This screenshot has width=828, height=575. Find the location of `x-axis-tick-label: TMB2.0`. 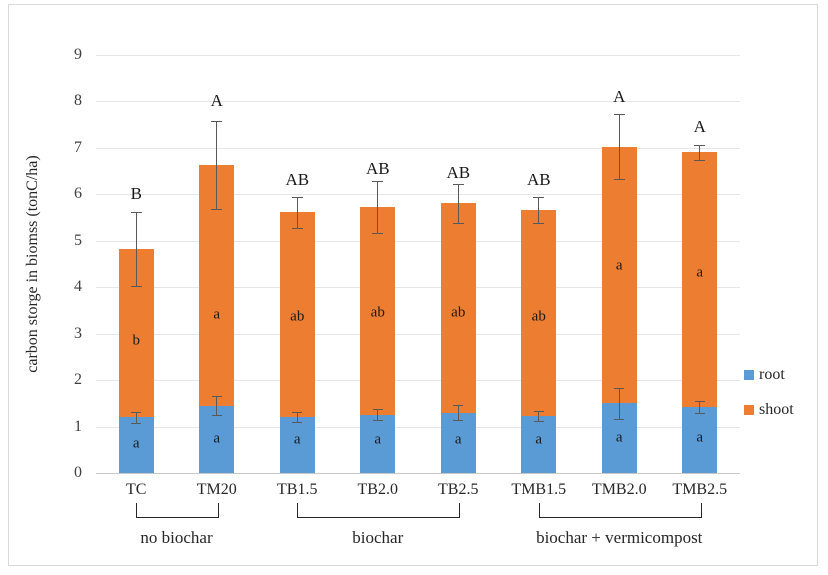

x-axis-tick-label: TMB2.0 is located at coordinates (619, 489).